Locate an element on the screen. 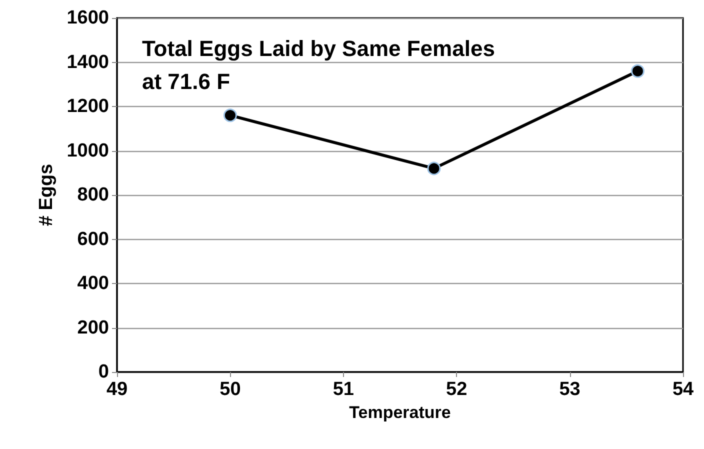 This screenshot has width=704, height=449. x-axis-title: Temperature is located at coordinates (400, 412).